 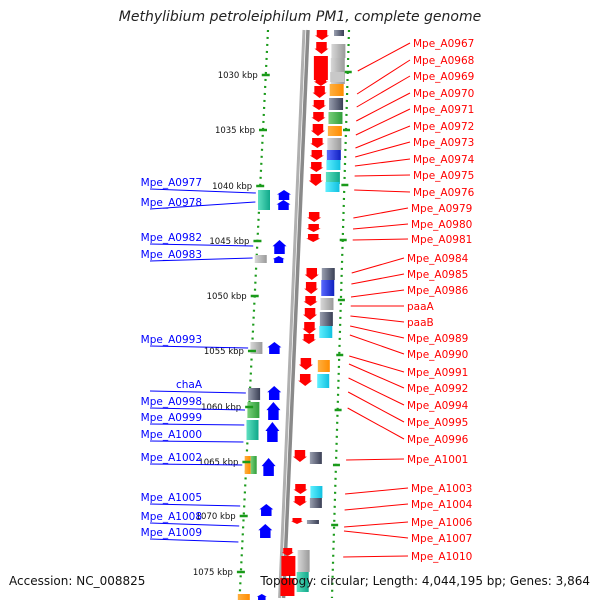 What do you see at coordinates (224, 352) in the screenshot?
I see `scale-tick-label: 1055 kbp` at bounding box center [224, 352].